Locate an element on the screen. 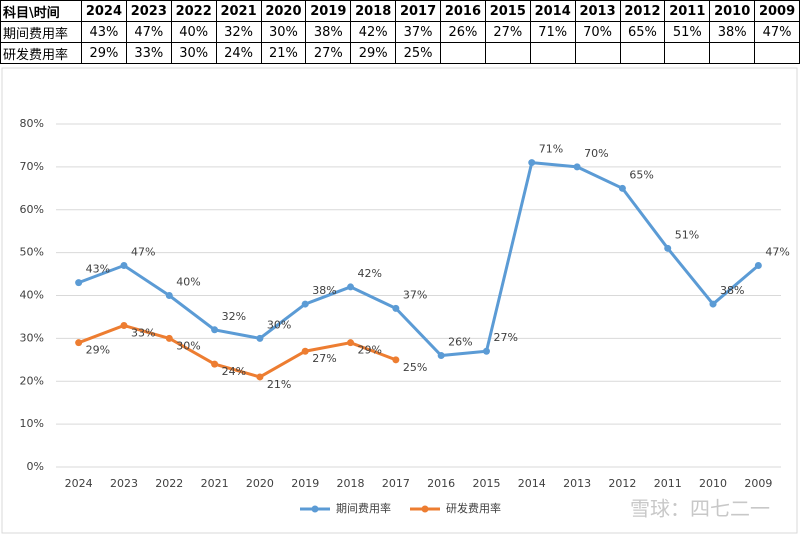  data-label: 32% is located at coordinates (234, 316).